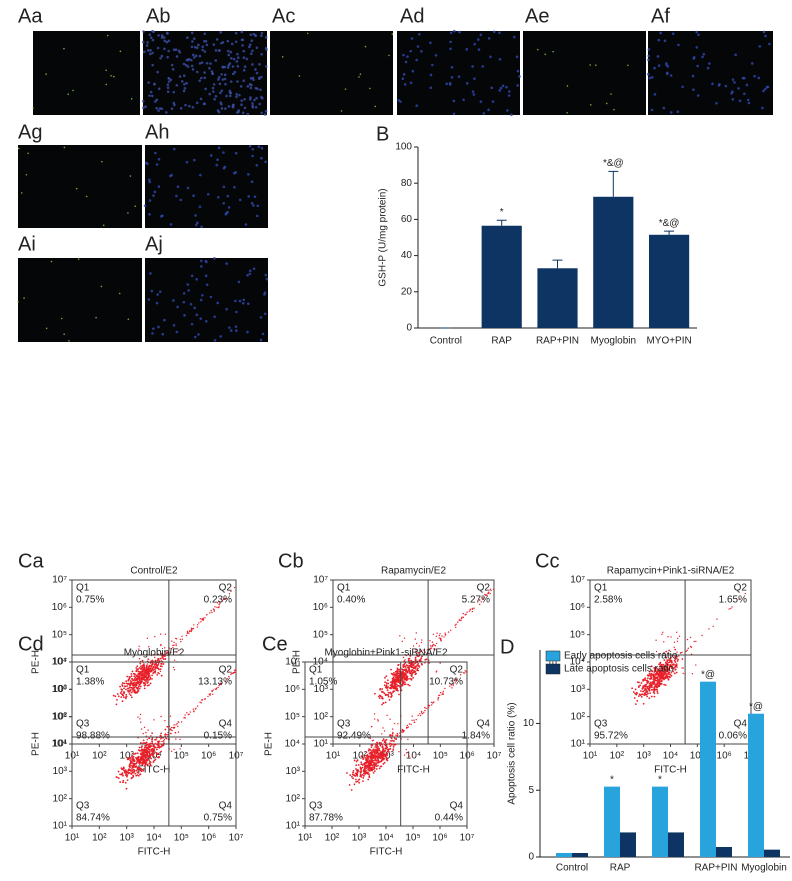 This screenshot has height=881, width=792. I want to click on quadrant-percent: 92.49%, so click(354, 736).